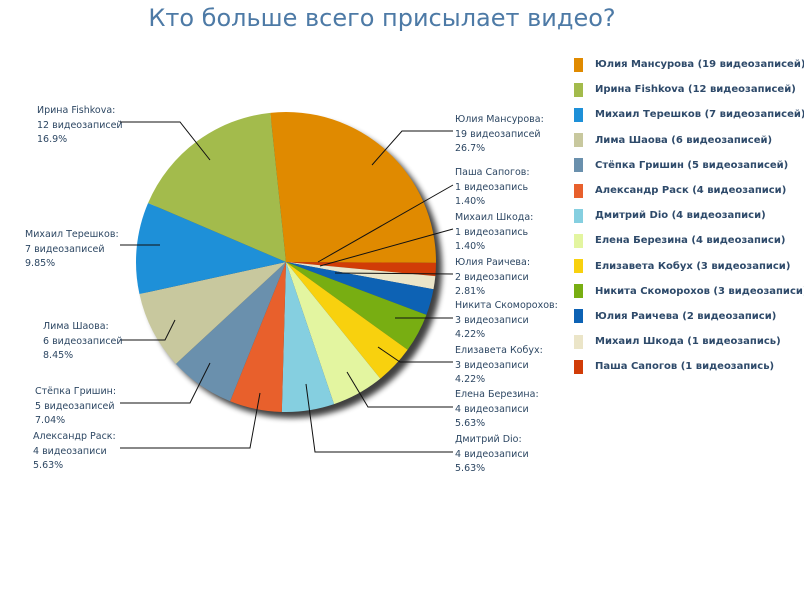 Image resolution: width=804 pixels, height=604 pixels. I want to click on slice-label: Паша Сапогов: 1 видеозапись 1.40%, so click(492, 188).